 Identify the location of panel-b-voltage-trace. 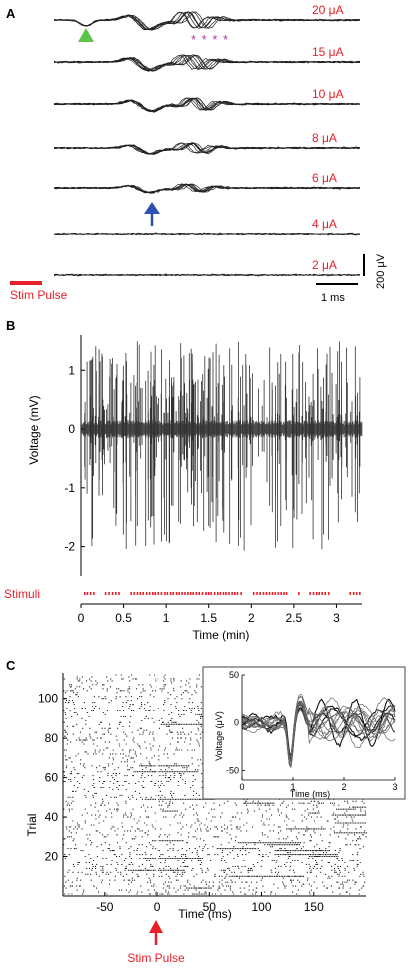
(222, 446).